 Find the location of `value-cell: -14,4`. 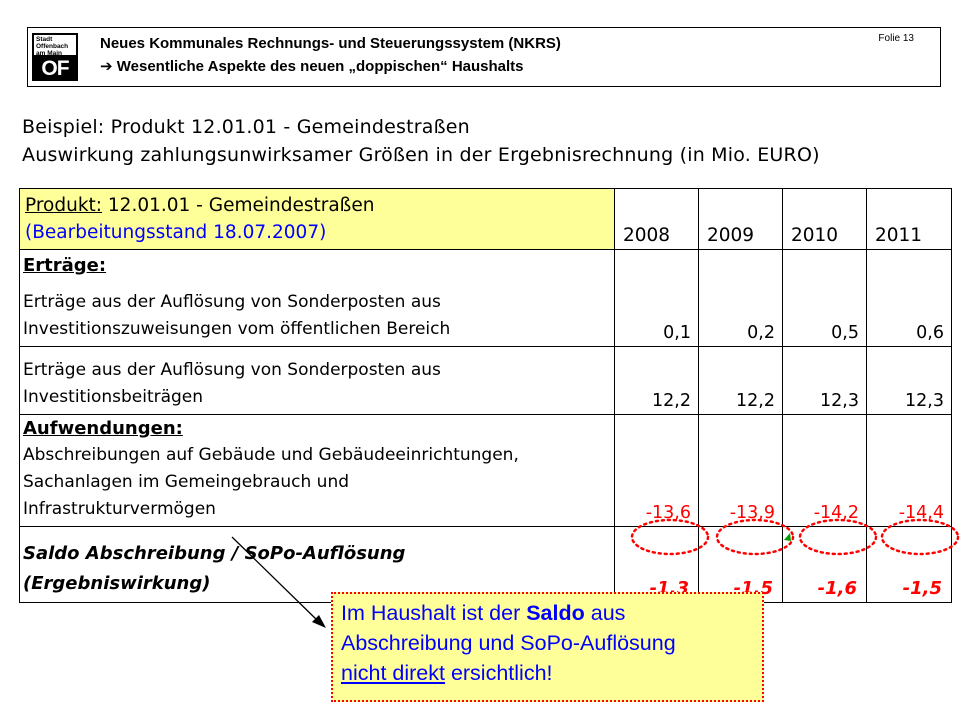

value-cell: -14,4 is located at coordinates (909, 470).